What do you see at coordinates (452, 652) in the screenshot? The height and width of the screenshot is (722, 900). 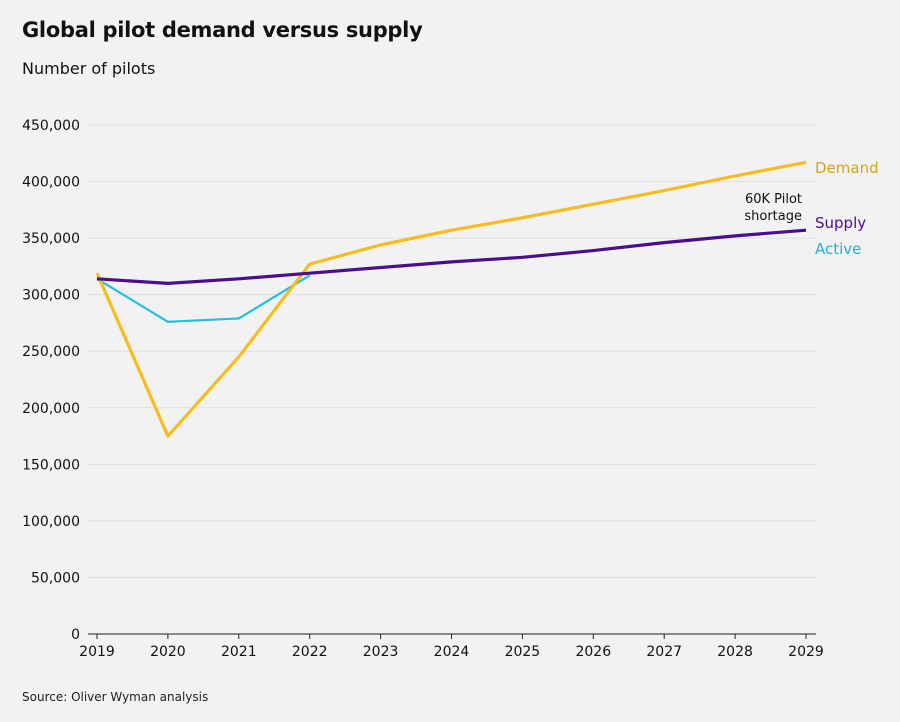 I see `x-tick-label: 2024` at bounding box center [452, 652].